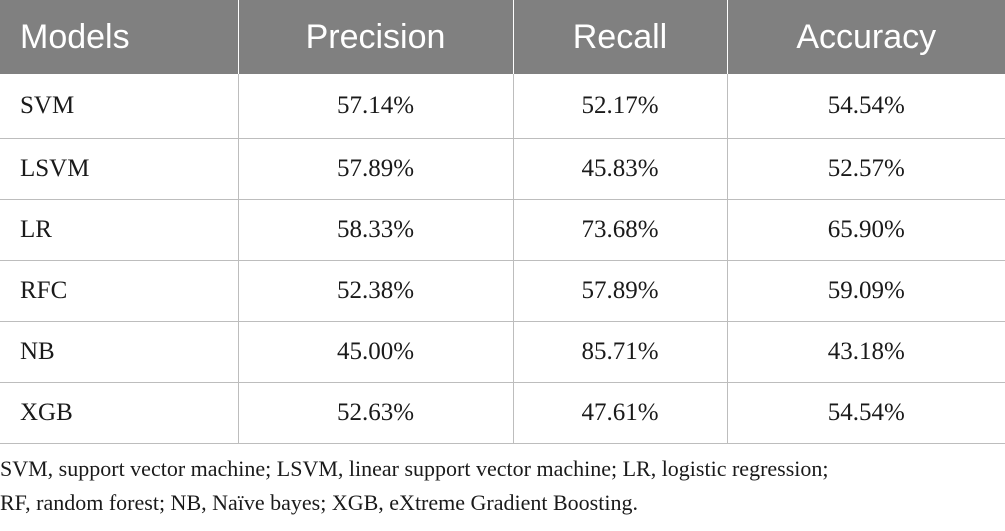  Describe the element at coordinates (866, 230) in the screenshot. I see `accuracy-cell: 65.90%` at that location.